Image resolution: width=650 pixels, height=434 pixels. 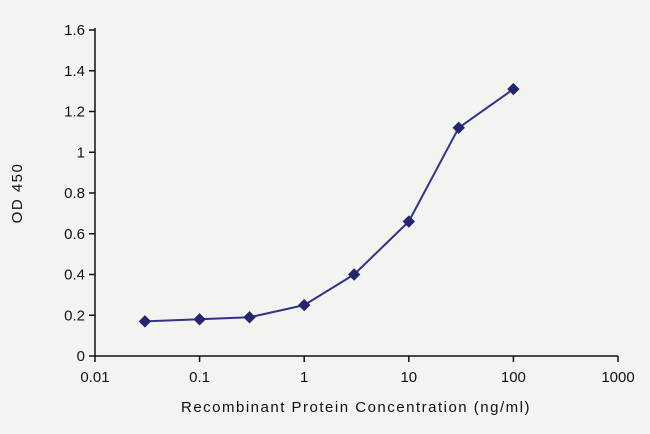 I want to click on x-tick-label: 0.1, so click(x=199, y=377).